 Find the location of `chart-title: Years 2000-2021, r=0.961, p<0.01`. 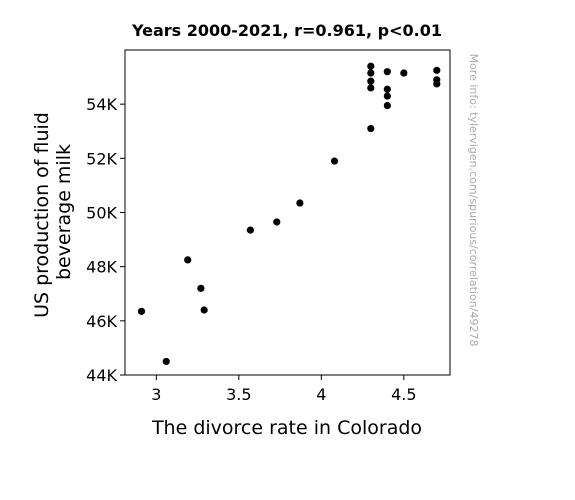

chart-title: Years 2000-2021, r=0.961, p<0.01 is located at coordinates (286, 30).